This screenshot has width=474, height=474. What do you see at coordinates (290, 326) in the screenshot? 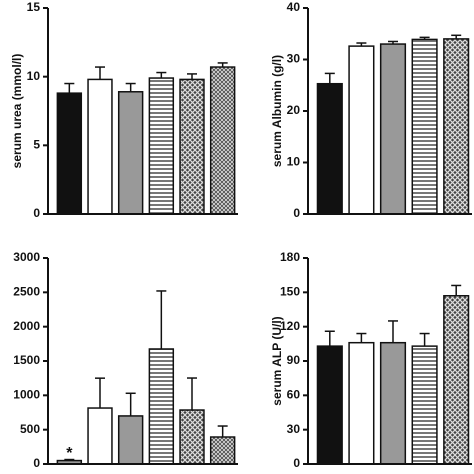
I see `y-tick-label: 120` at bounding box center [290, 326].